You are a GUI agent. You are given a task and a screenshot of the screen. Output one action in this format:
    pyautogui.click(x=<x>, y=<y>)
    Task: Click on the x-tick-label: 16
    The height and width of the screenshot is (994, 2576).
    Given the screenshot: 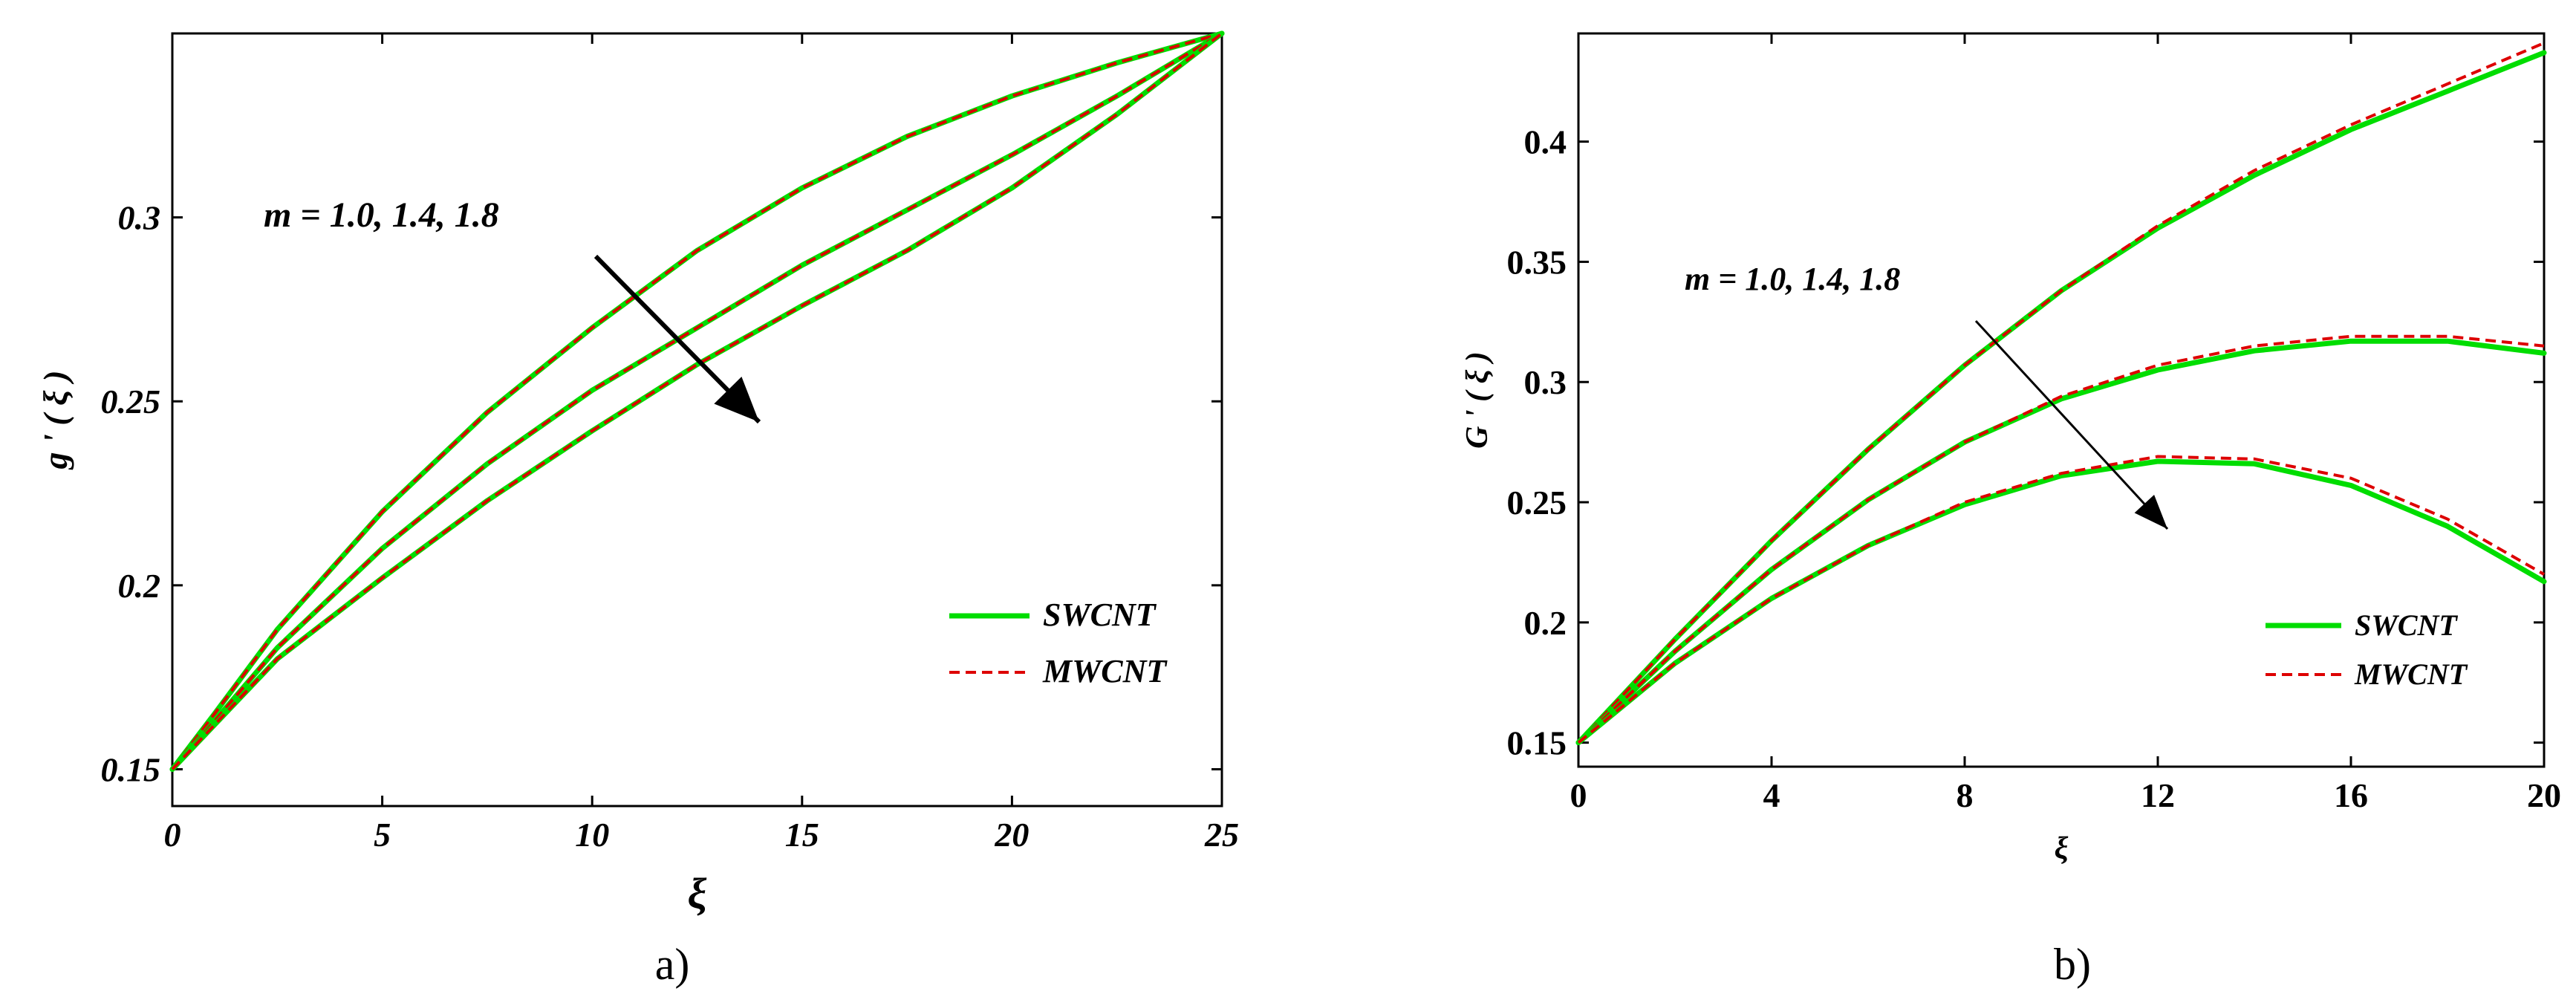 What is the action you would take?
    pyautogui.click(x=2351, y=795)
    